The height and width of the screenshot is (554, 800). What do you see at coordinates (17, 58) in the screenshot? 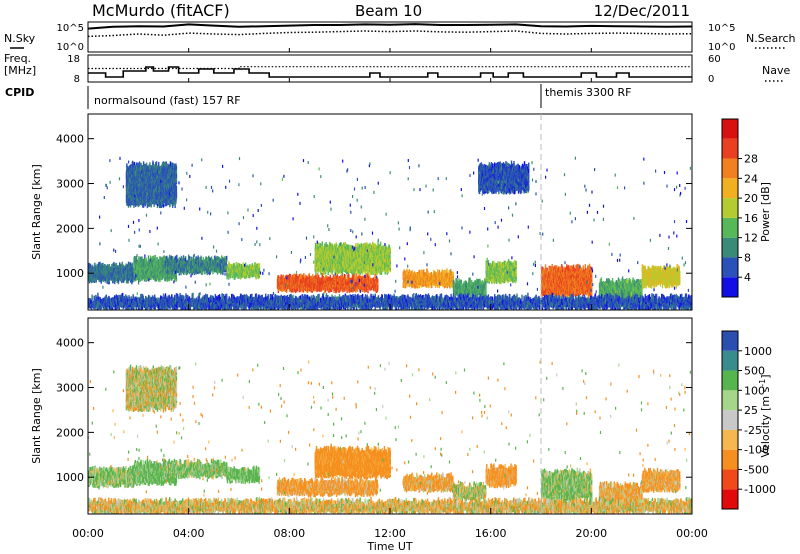
I see `freq-label: Freq.` at bounding box center [17, 58].